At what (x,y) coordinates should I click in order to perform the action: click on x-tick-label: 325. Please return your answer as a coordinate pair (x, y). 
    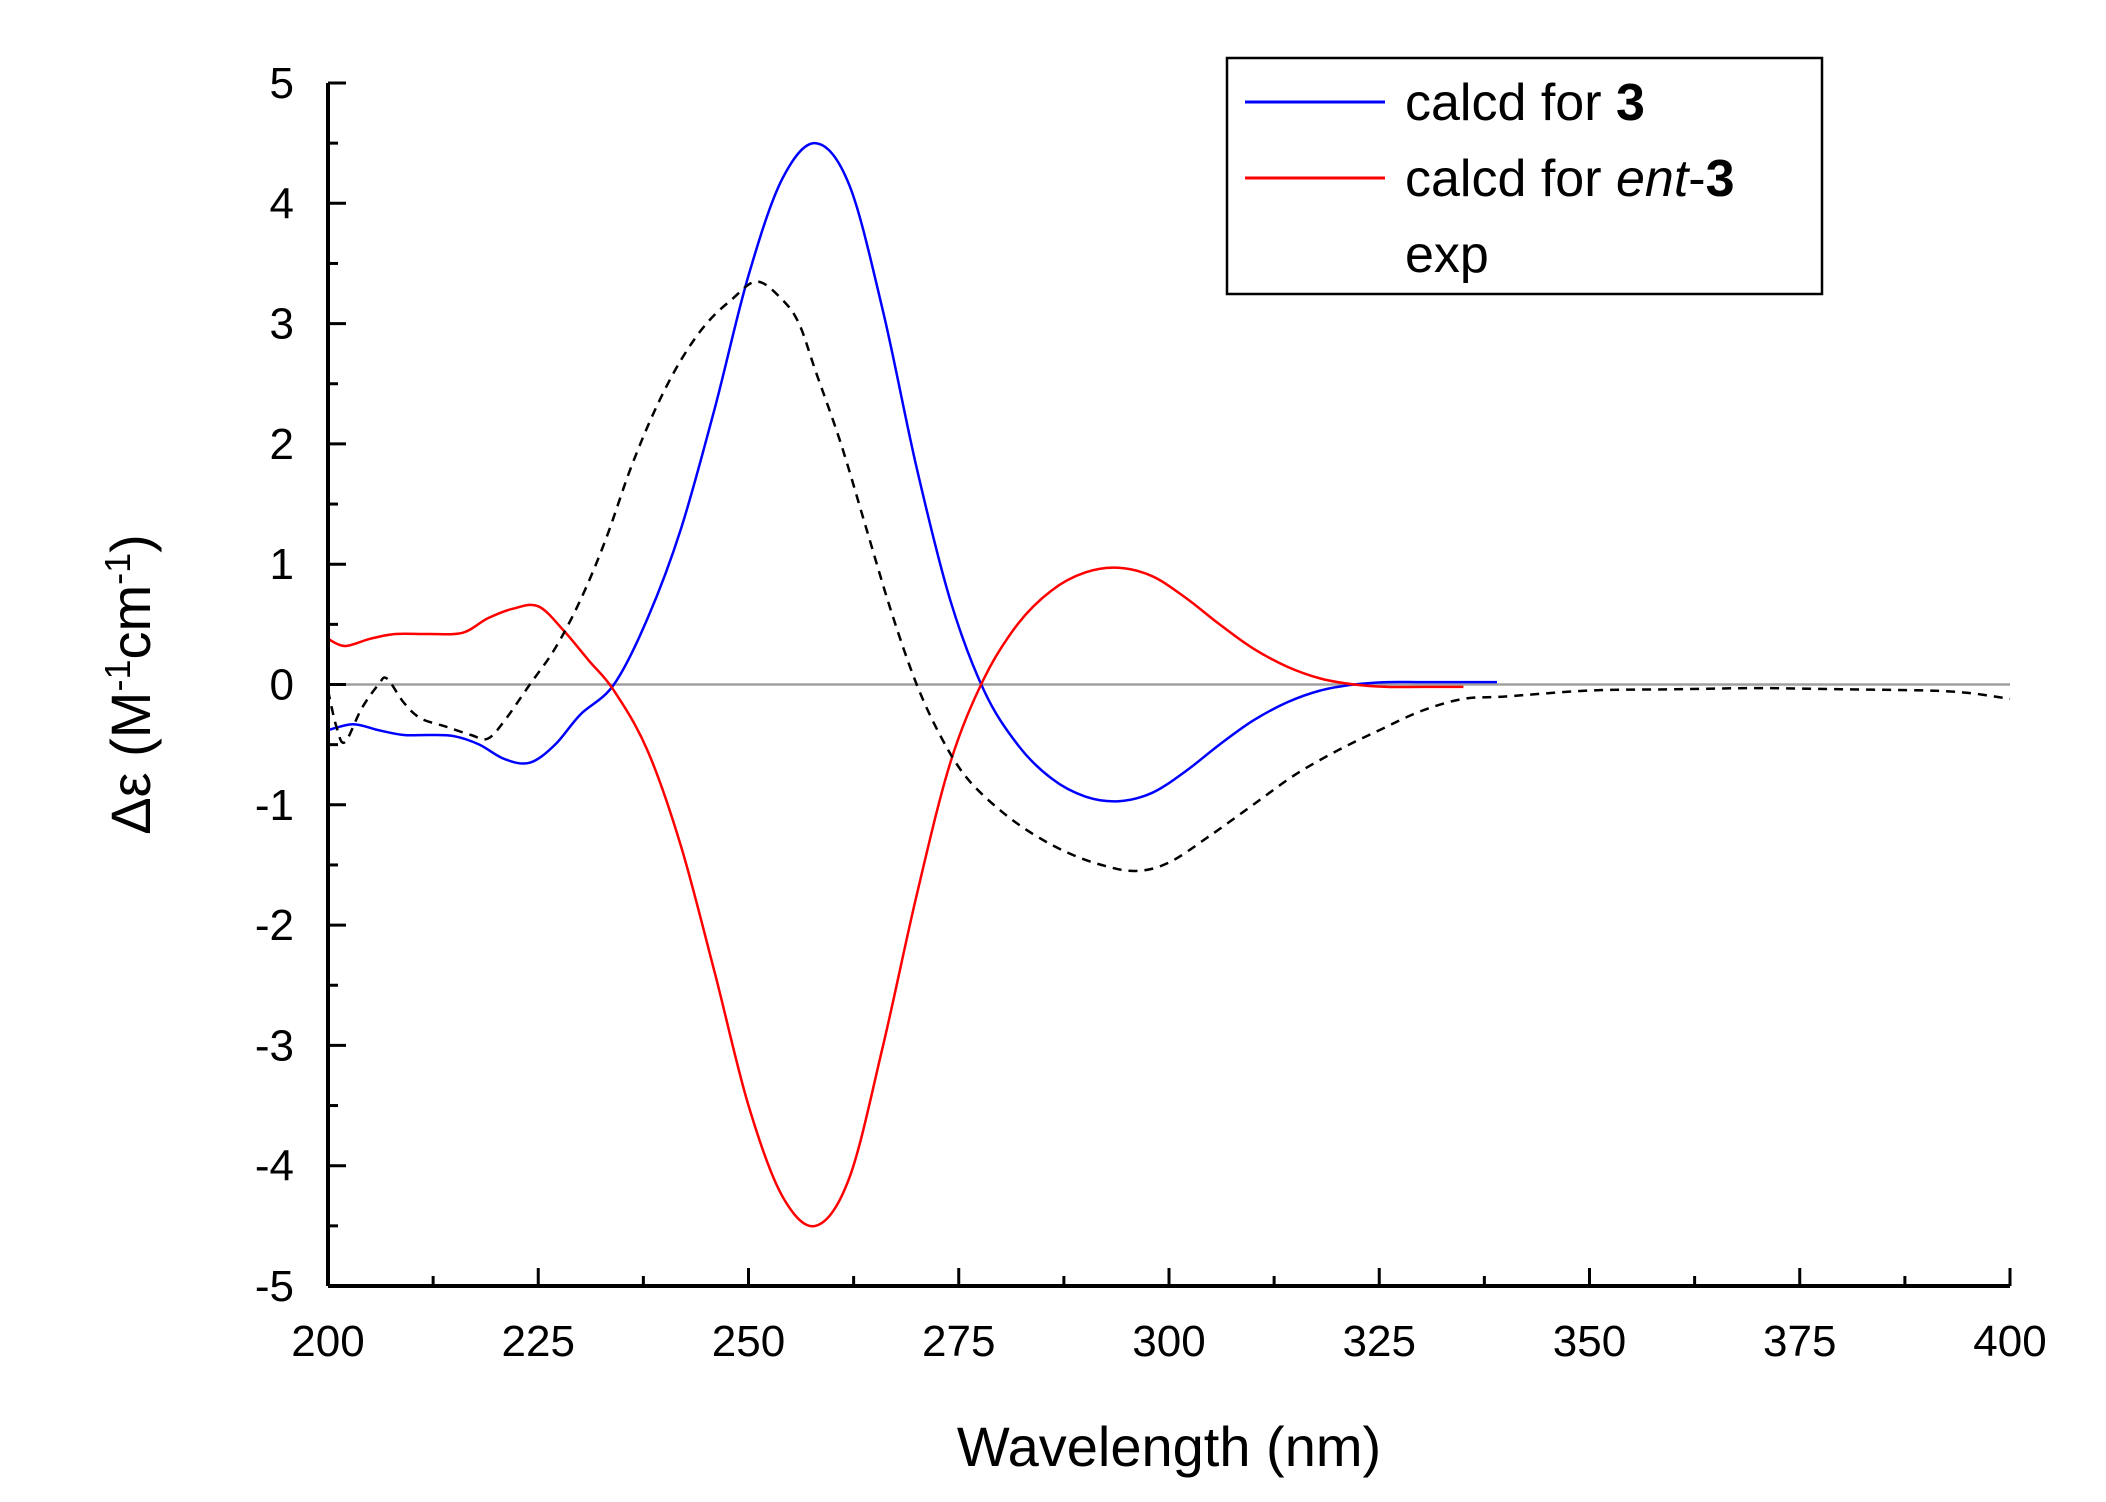
    Looking at the image, I should click on (1379, 1341).